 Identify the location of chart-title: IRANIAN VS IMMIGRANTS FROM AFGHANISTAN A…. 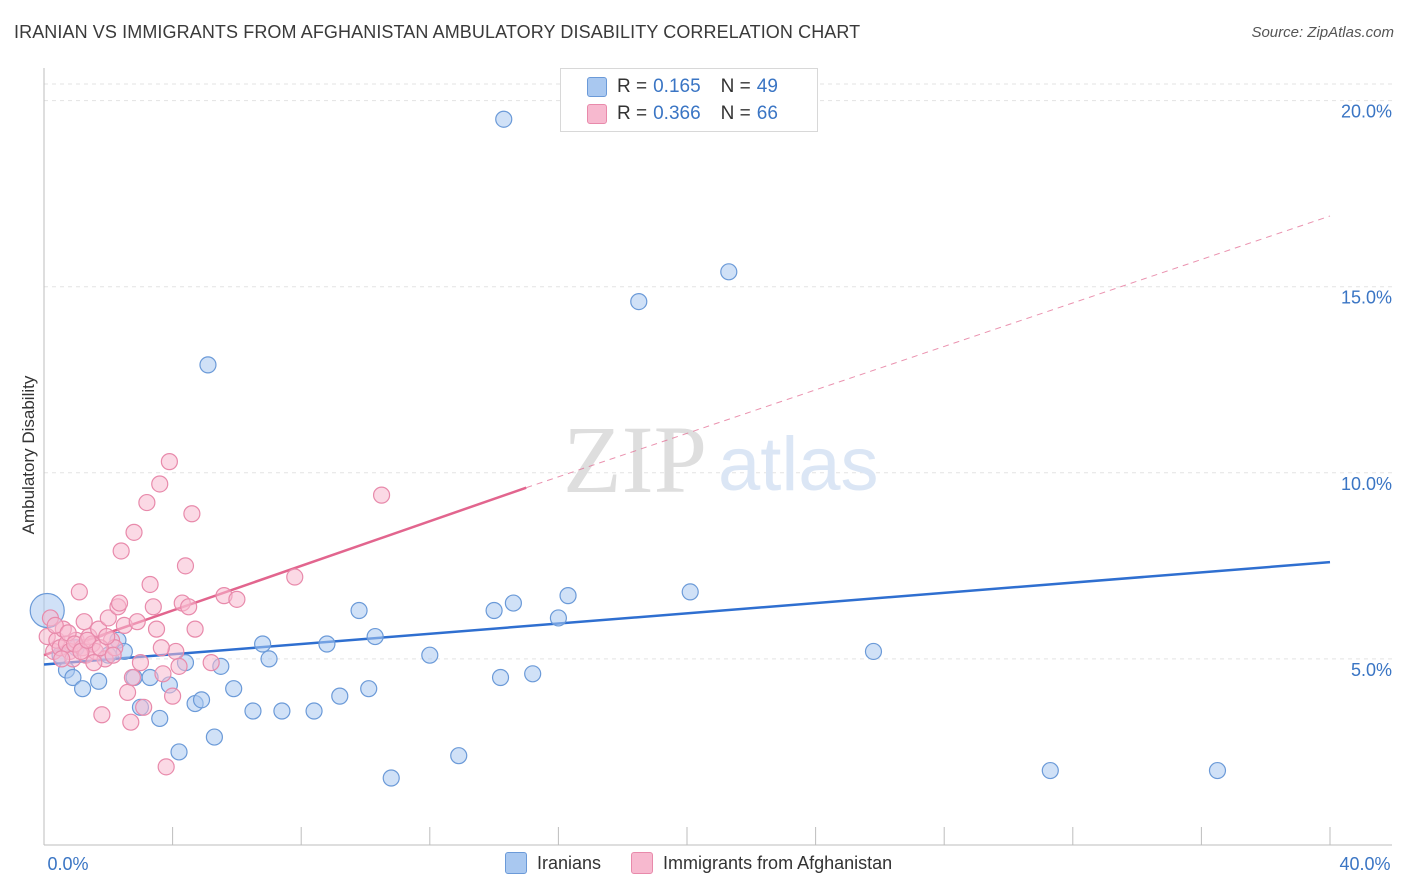
(437, 32).